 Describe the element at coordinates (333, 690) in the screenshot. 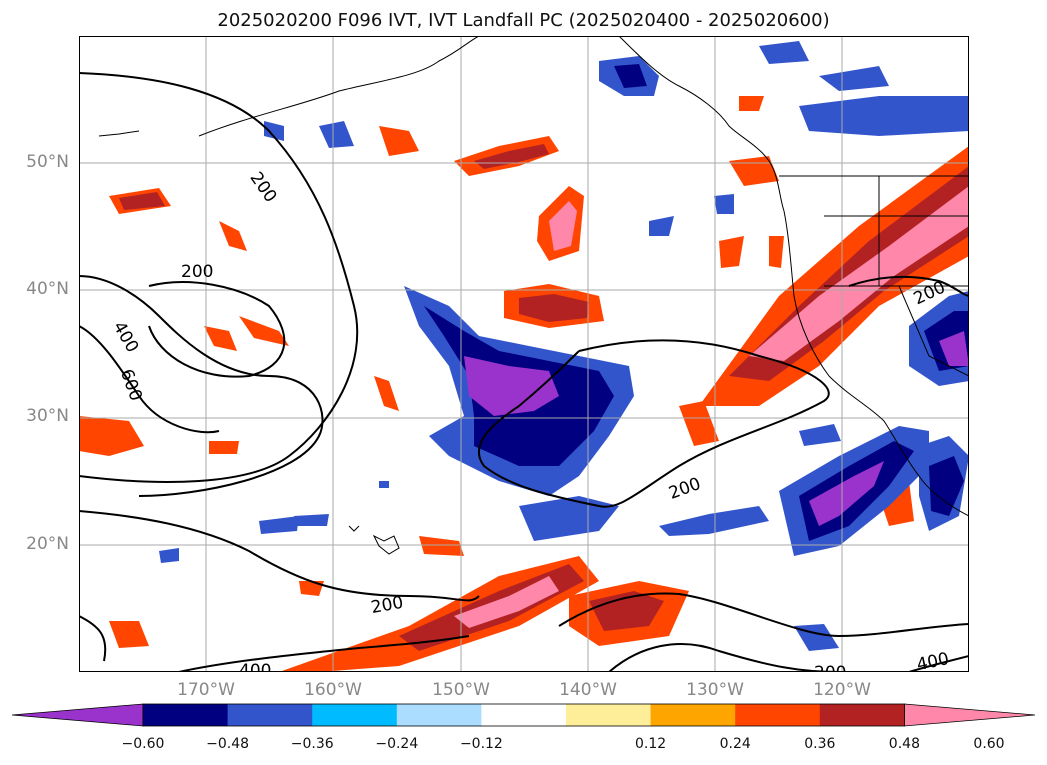

I see `lon-label: 160°W` at that location.